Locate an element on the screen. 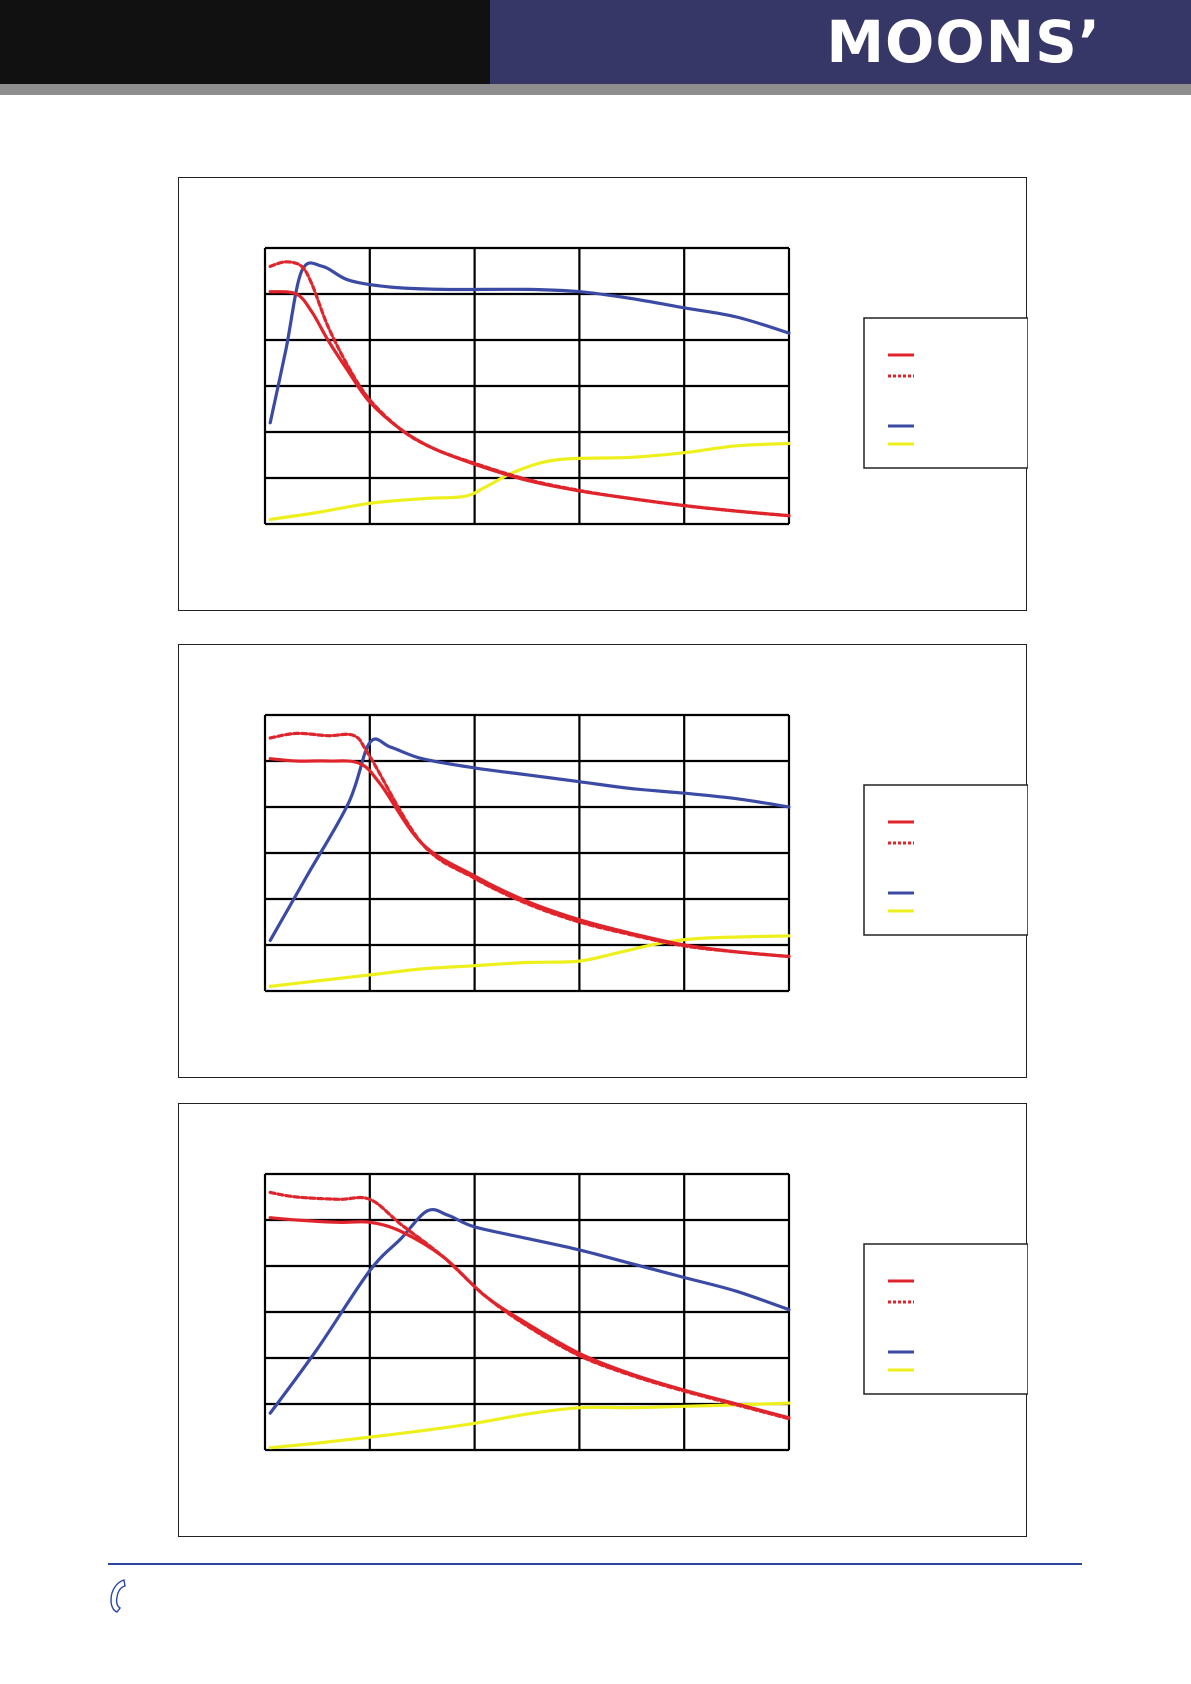 The width and height of the screenshot is (1191, 1684). phone-icon is located at coordinates (118, 1596).